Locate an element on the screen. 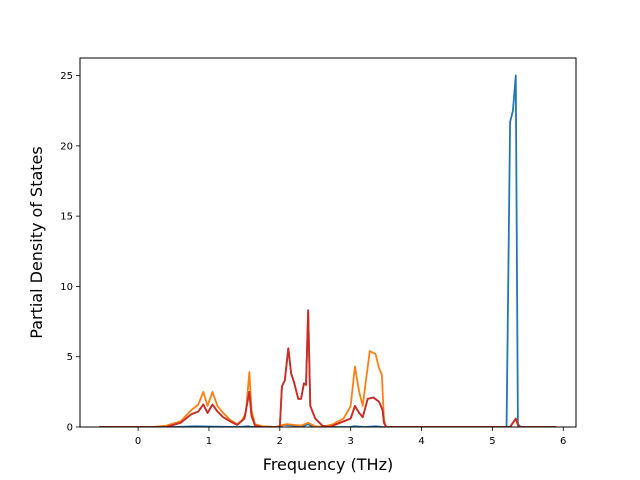  x-tick-label: 3 is located at coordinates (350, 441).